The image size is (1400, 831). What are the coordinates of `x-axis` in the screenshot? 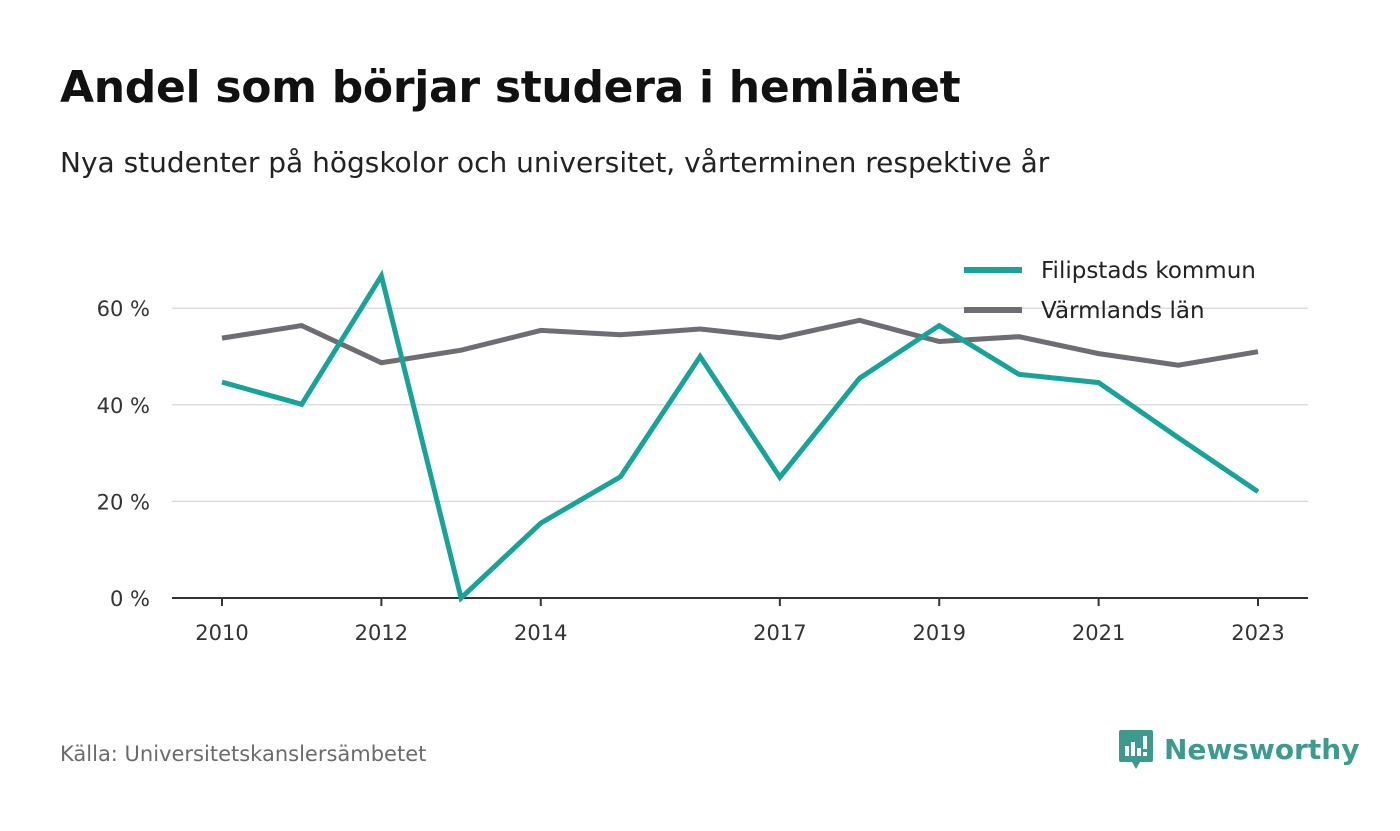 It's located at (740, 601).